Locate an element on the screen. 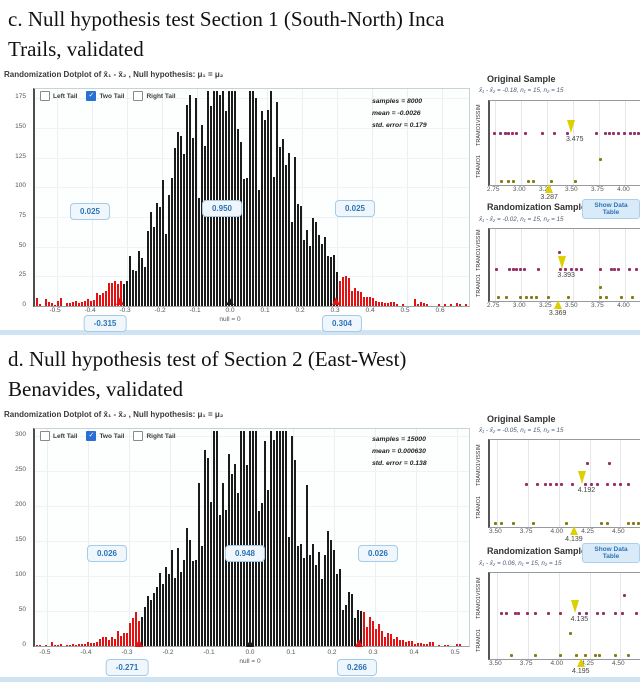 This screenshot has width=640, height=682. left-tail-proportion: 0.026 is located at coordinates (107, 553).